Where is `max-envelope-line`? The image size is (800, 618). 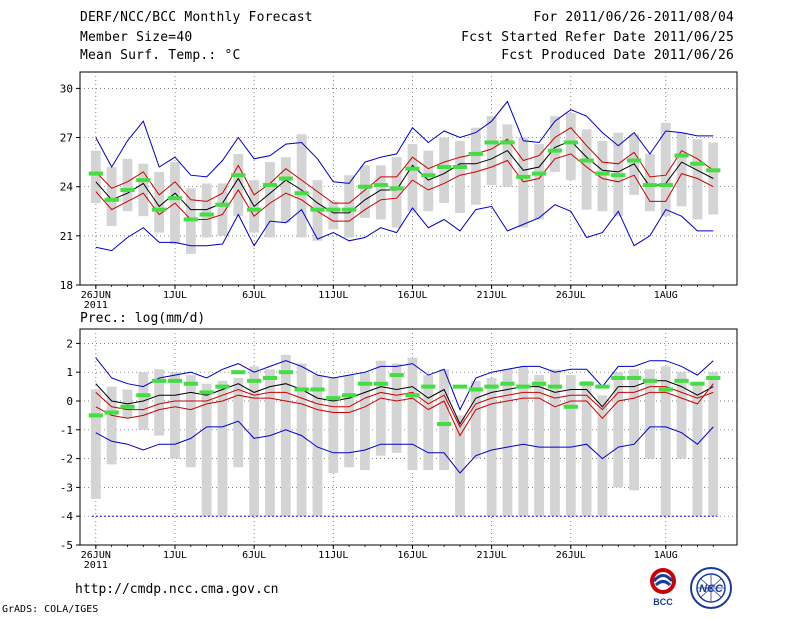 max-envelope-line is located at coordinates (404, 384).